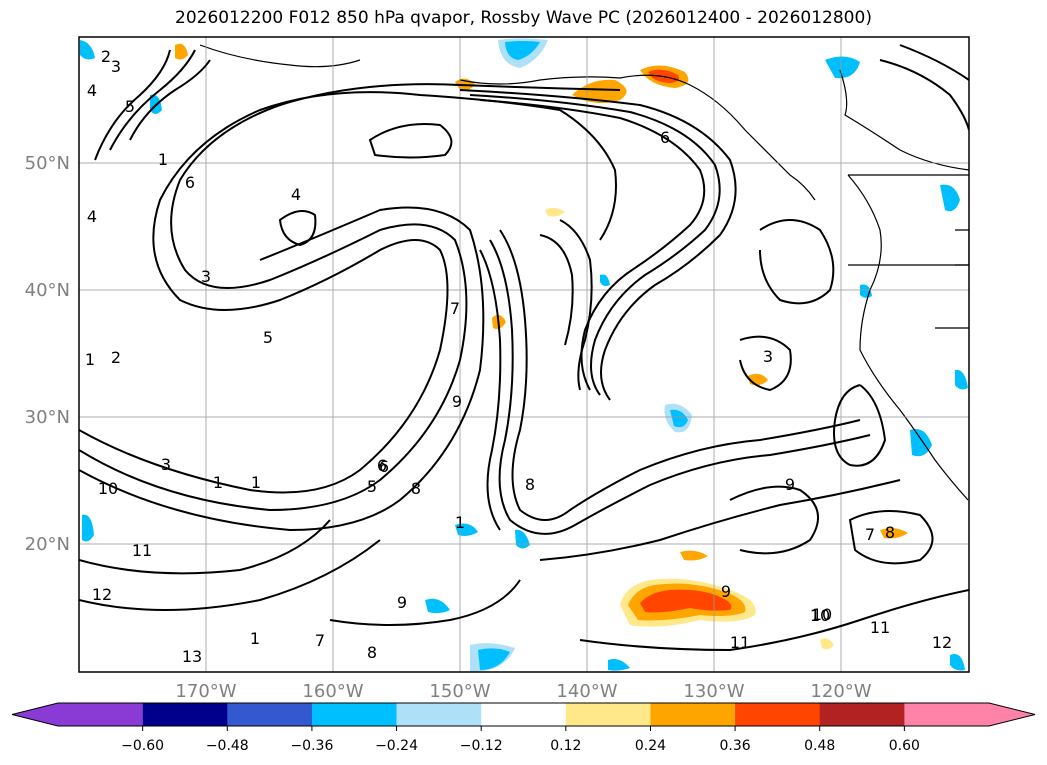 The width and height of the screenshot is (1047, 765). What do you see at coordinates (904, 746) in the screenshot?
I see `colorbar-tick-label: 0.60` at bounding box center [904, 746].